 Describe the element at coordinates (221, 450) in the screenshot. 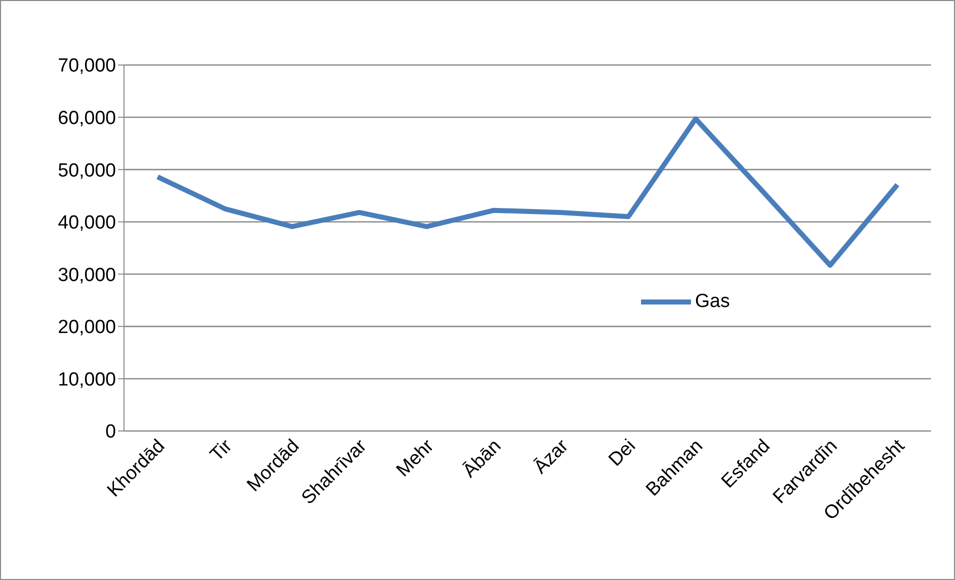

I see `x-tick-label: Tir` at that location.